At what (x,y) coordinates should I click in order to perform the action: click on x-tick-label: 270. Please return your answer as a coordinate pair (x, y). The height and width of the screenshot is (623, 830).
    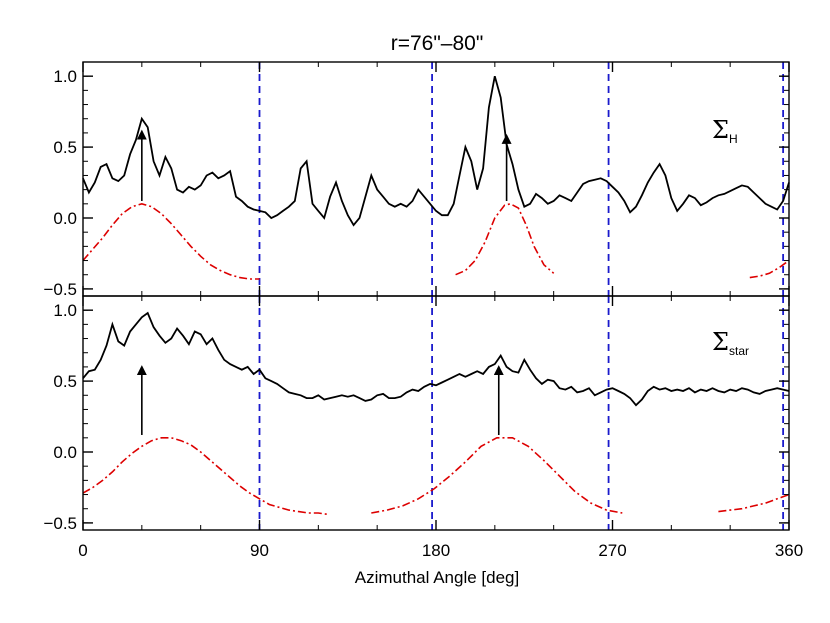
    Looking at the image, I should click on (612, 550).